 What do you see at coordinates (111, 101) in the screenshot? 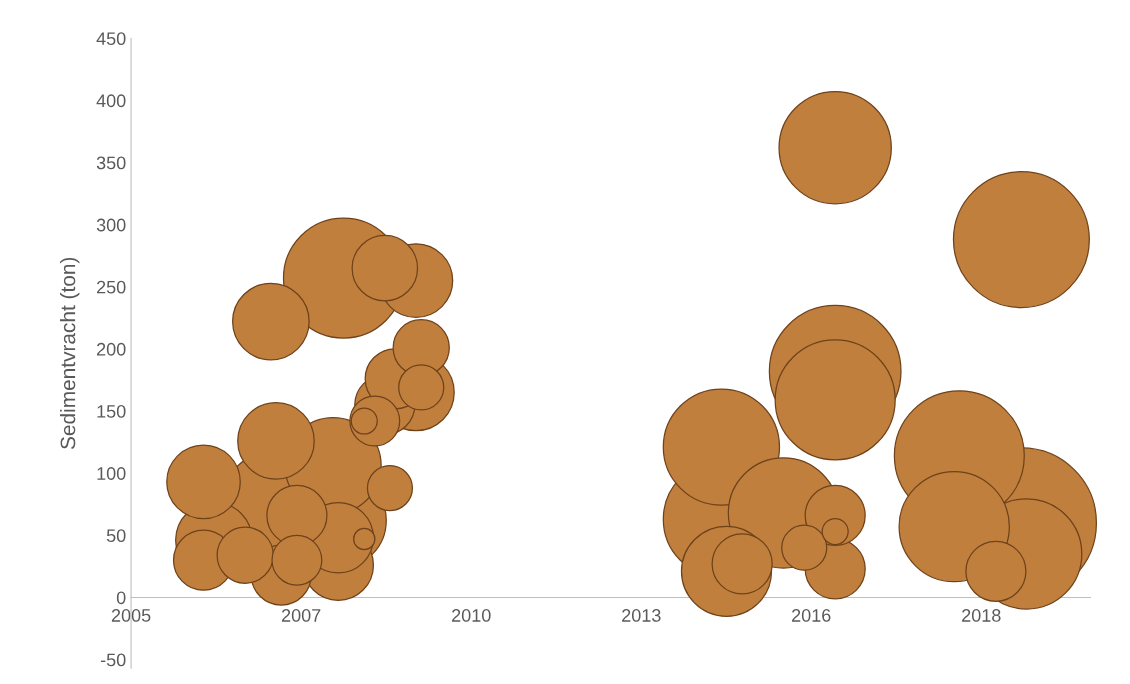
I see `y-tick-label: 400` at bounding box center [111, 101].